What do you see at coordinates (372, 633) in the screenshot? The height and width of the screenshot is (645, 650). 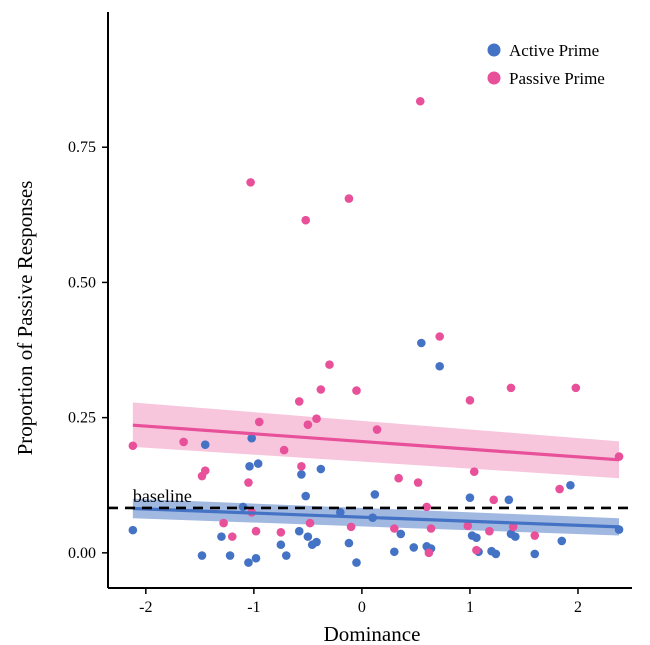 I see `x-axis-title: Dominance` at bounding box center [372, 633].